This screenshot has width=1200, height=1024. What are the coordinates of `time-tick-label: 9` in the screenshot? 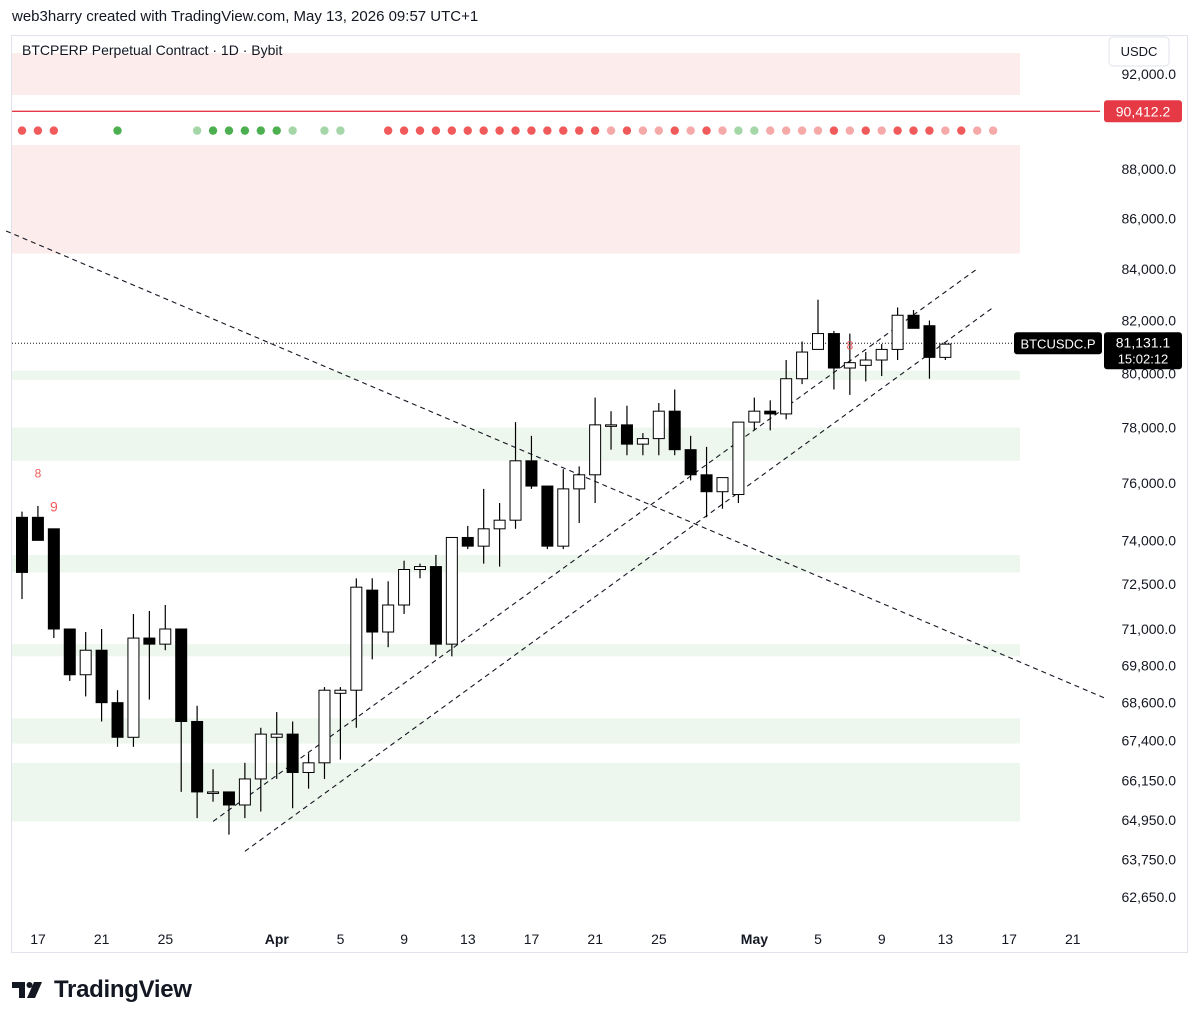 It's located at (882, 939).